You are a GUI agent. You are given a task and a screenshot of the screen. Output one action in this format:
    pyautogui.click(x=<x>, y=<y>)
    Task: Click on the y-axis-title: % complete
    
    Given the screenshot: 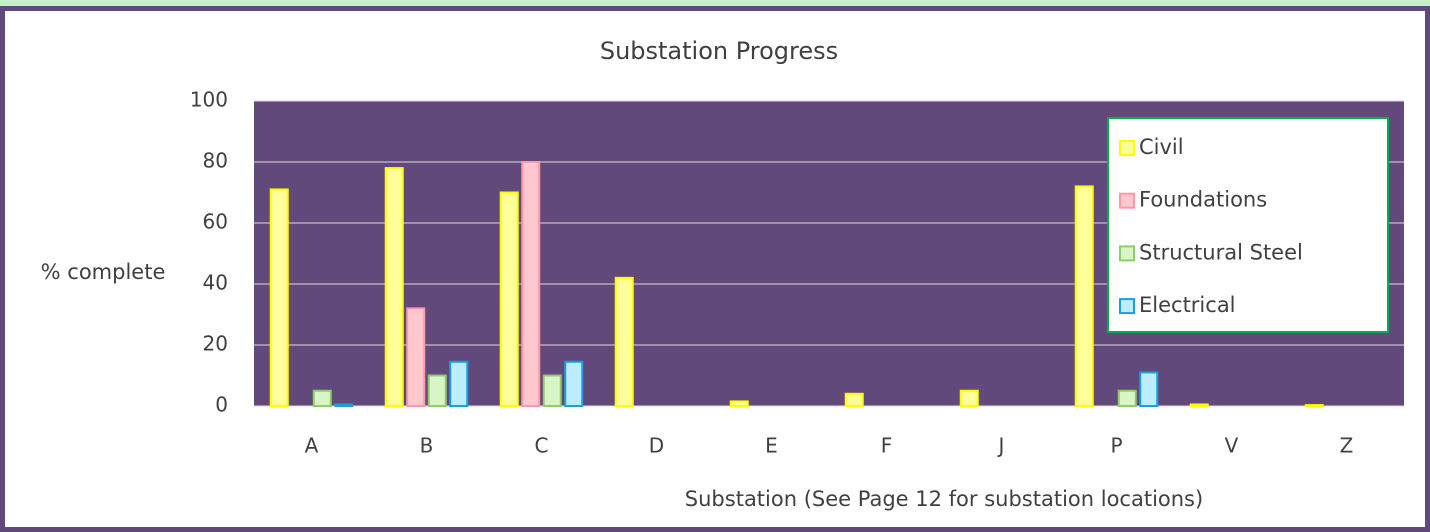 What is the action you would take?
    pyautogui.click(x=103, y=272)
    